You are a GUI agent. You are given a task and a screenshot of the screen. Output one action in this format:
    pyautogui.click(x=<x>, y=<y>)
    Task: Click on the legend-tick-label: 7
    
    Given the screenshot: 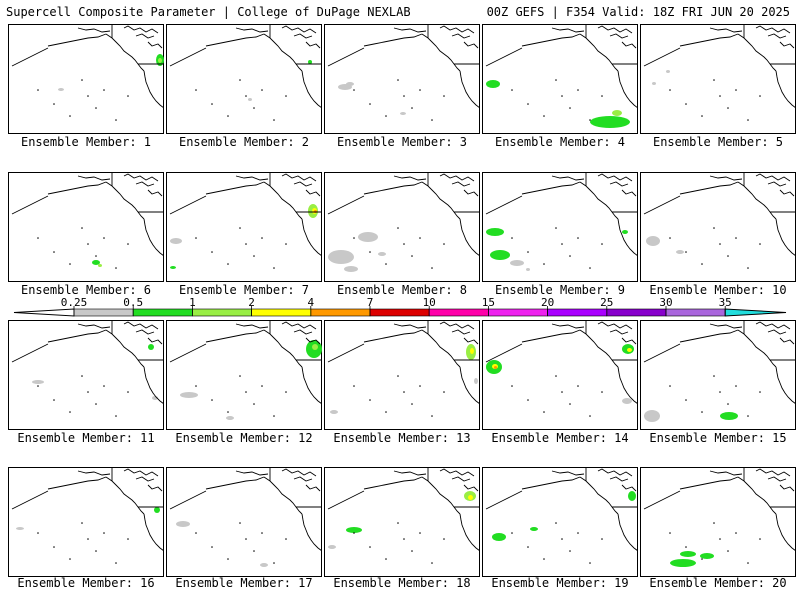 What is the action you would take?
    pyautogui.click(x=370, y=302)
    